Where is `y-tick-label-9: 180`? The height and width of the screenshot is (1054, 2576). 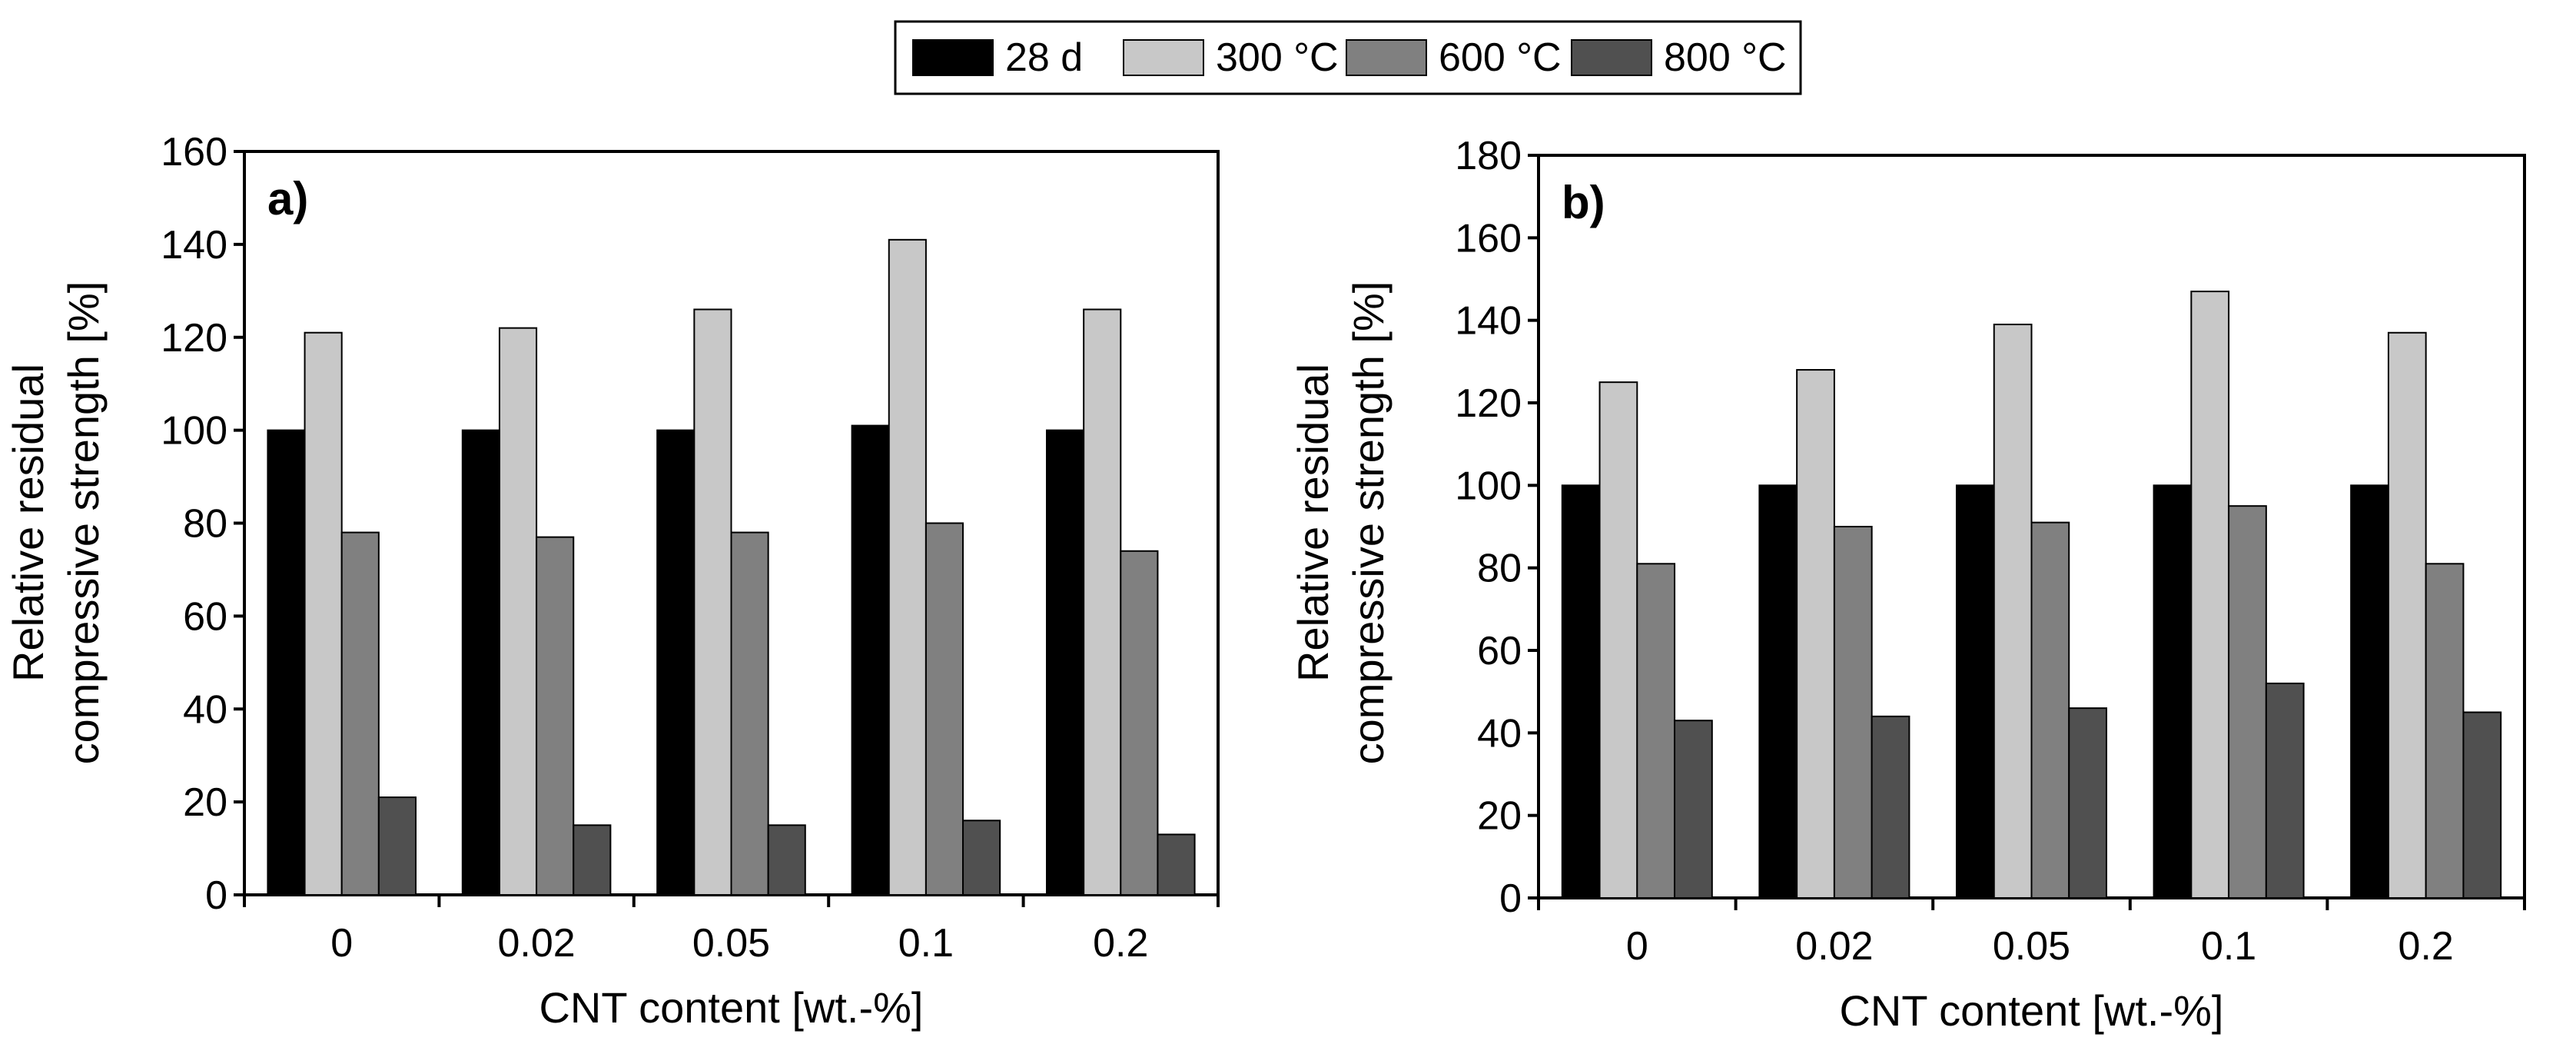 y-tick-label-9: 180 is located at coordinates (1488, 156).